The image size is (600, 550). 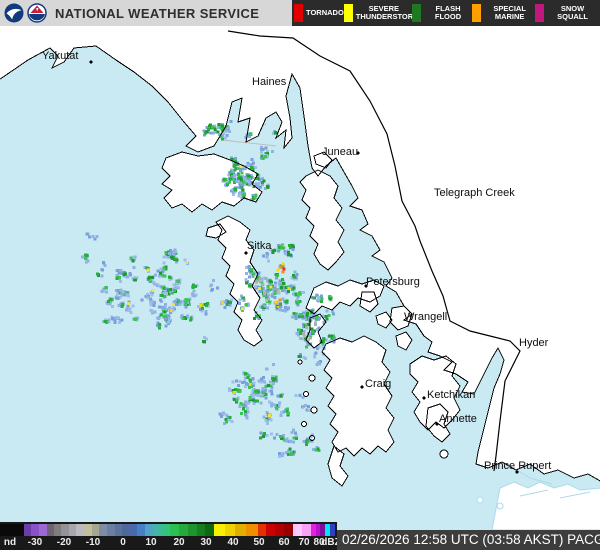 What do you see at coordinates (64, 542) in the screenshot?
I see `scale-tick-label: -20` at bounding box center [64, 542].